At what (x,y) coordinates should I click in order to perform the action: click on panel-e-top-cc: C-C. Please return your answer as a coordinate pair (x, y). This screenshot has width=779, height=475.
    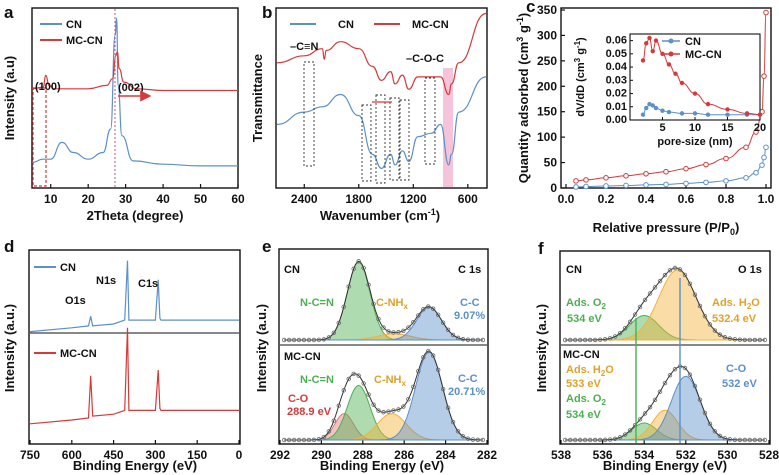
    Looking at the image, I should click on (470, 303).